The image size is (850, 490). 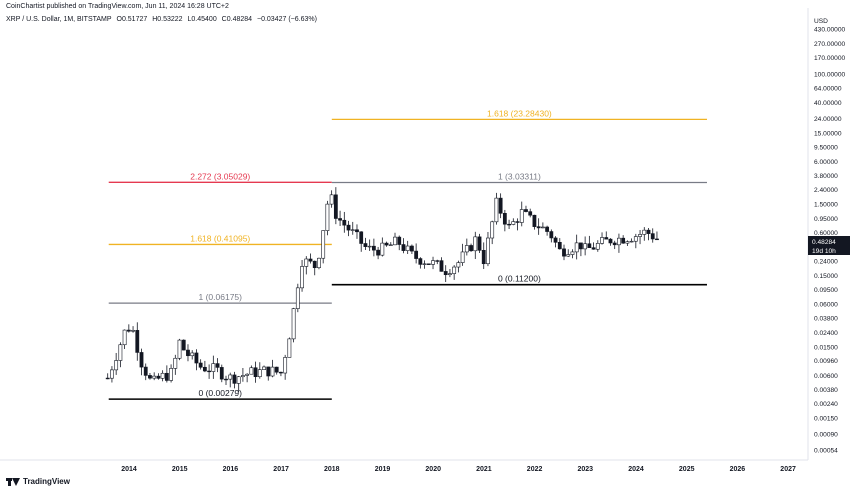 I want to click on y-tick-label: 0.00240, so click(x=826, y=404).